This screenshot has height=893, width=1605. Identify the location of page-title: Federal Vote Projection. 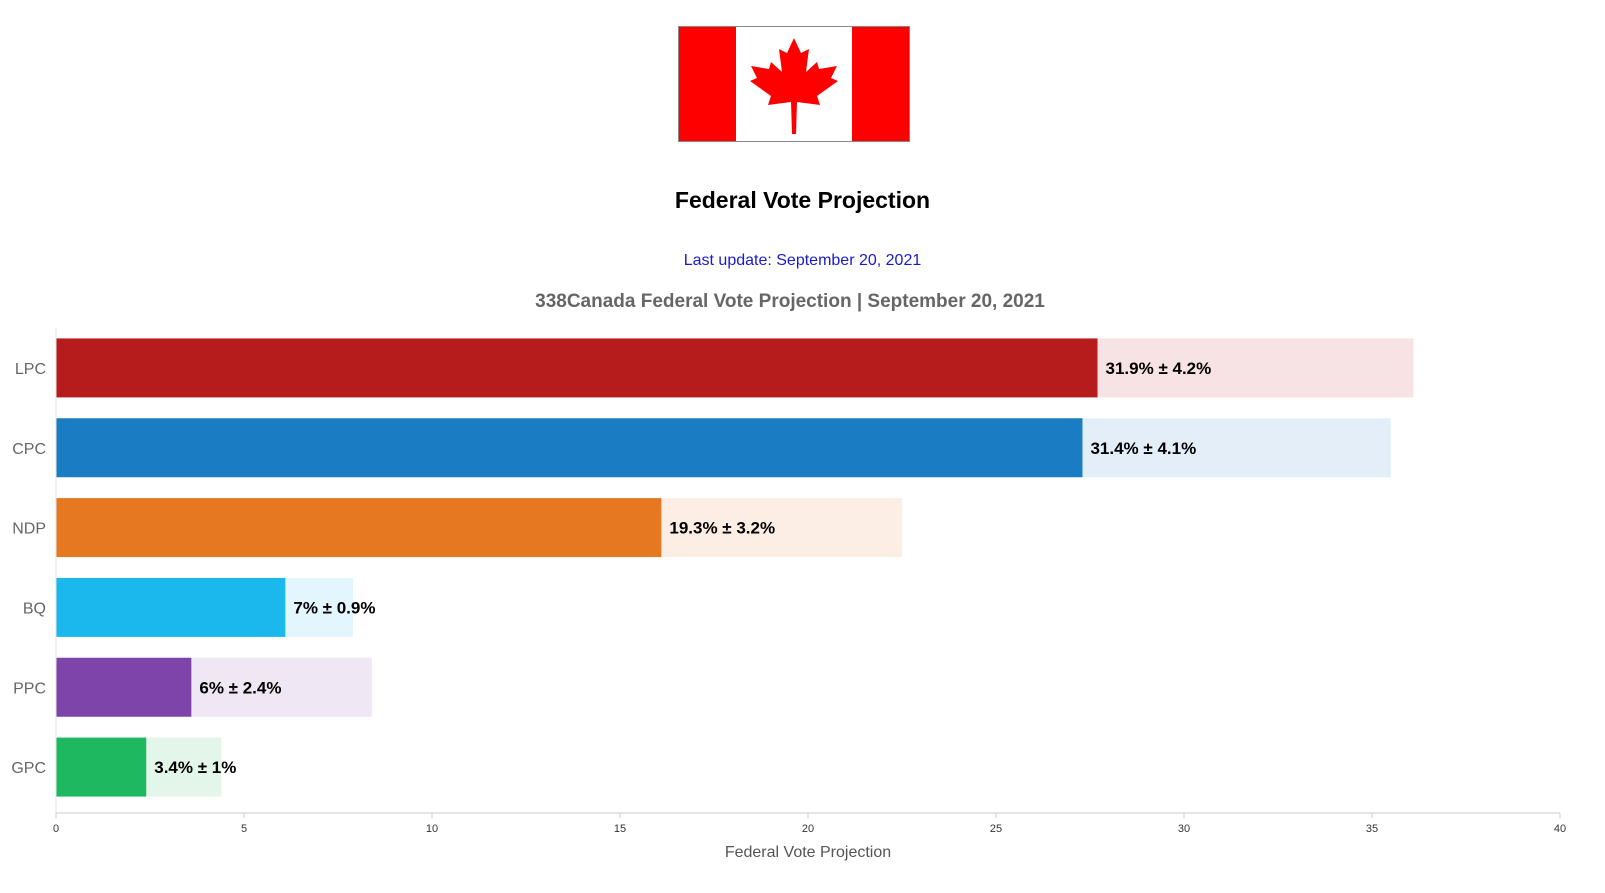
(802, 200).